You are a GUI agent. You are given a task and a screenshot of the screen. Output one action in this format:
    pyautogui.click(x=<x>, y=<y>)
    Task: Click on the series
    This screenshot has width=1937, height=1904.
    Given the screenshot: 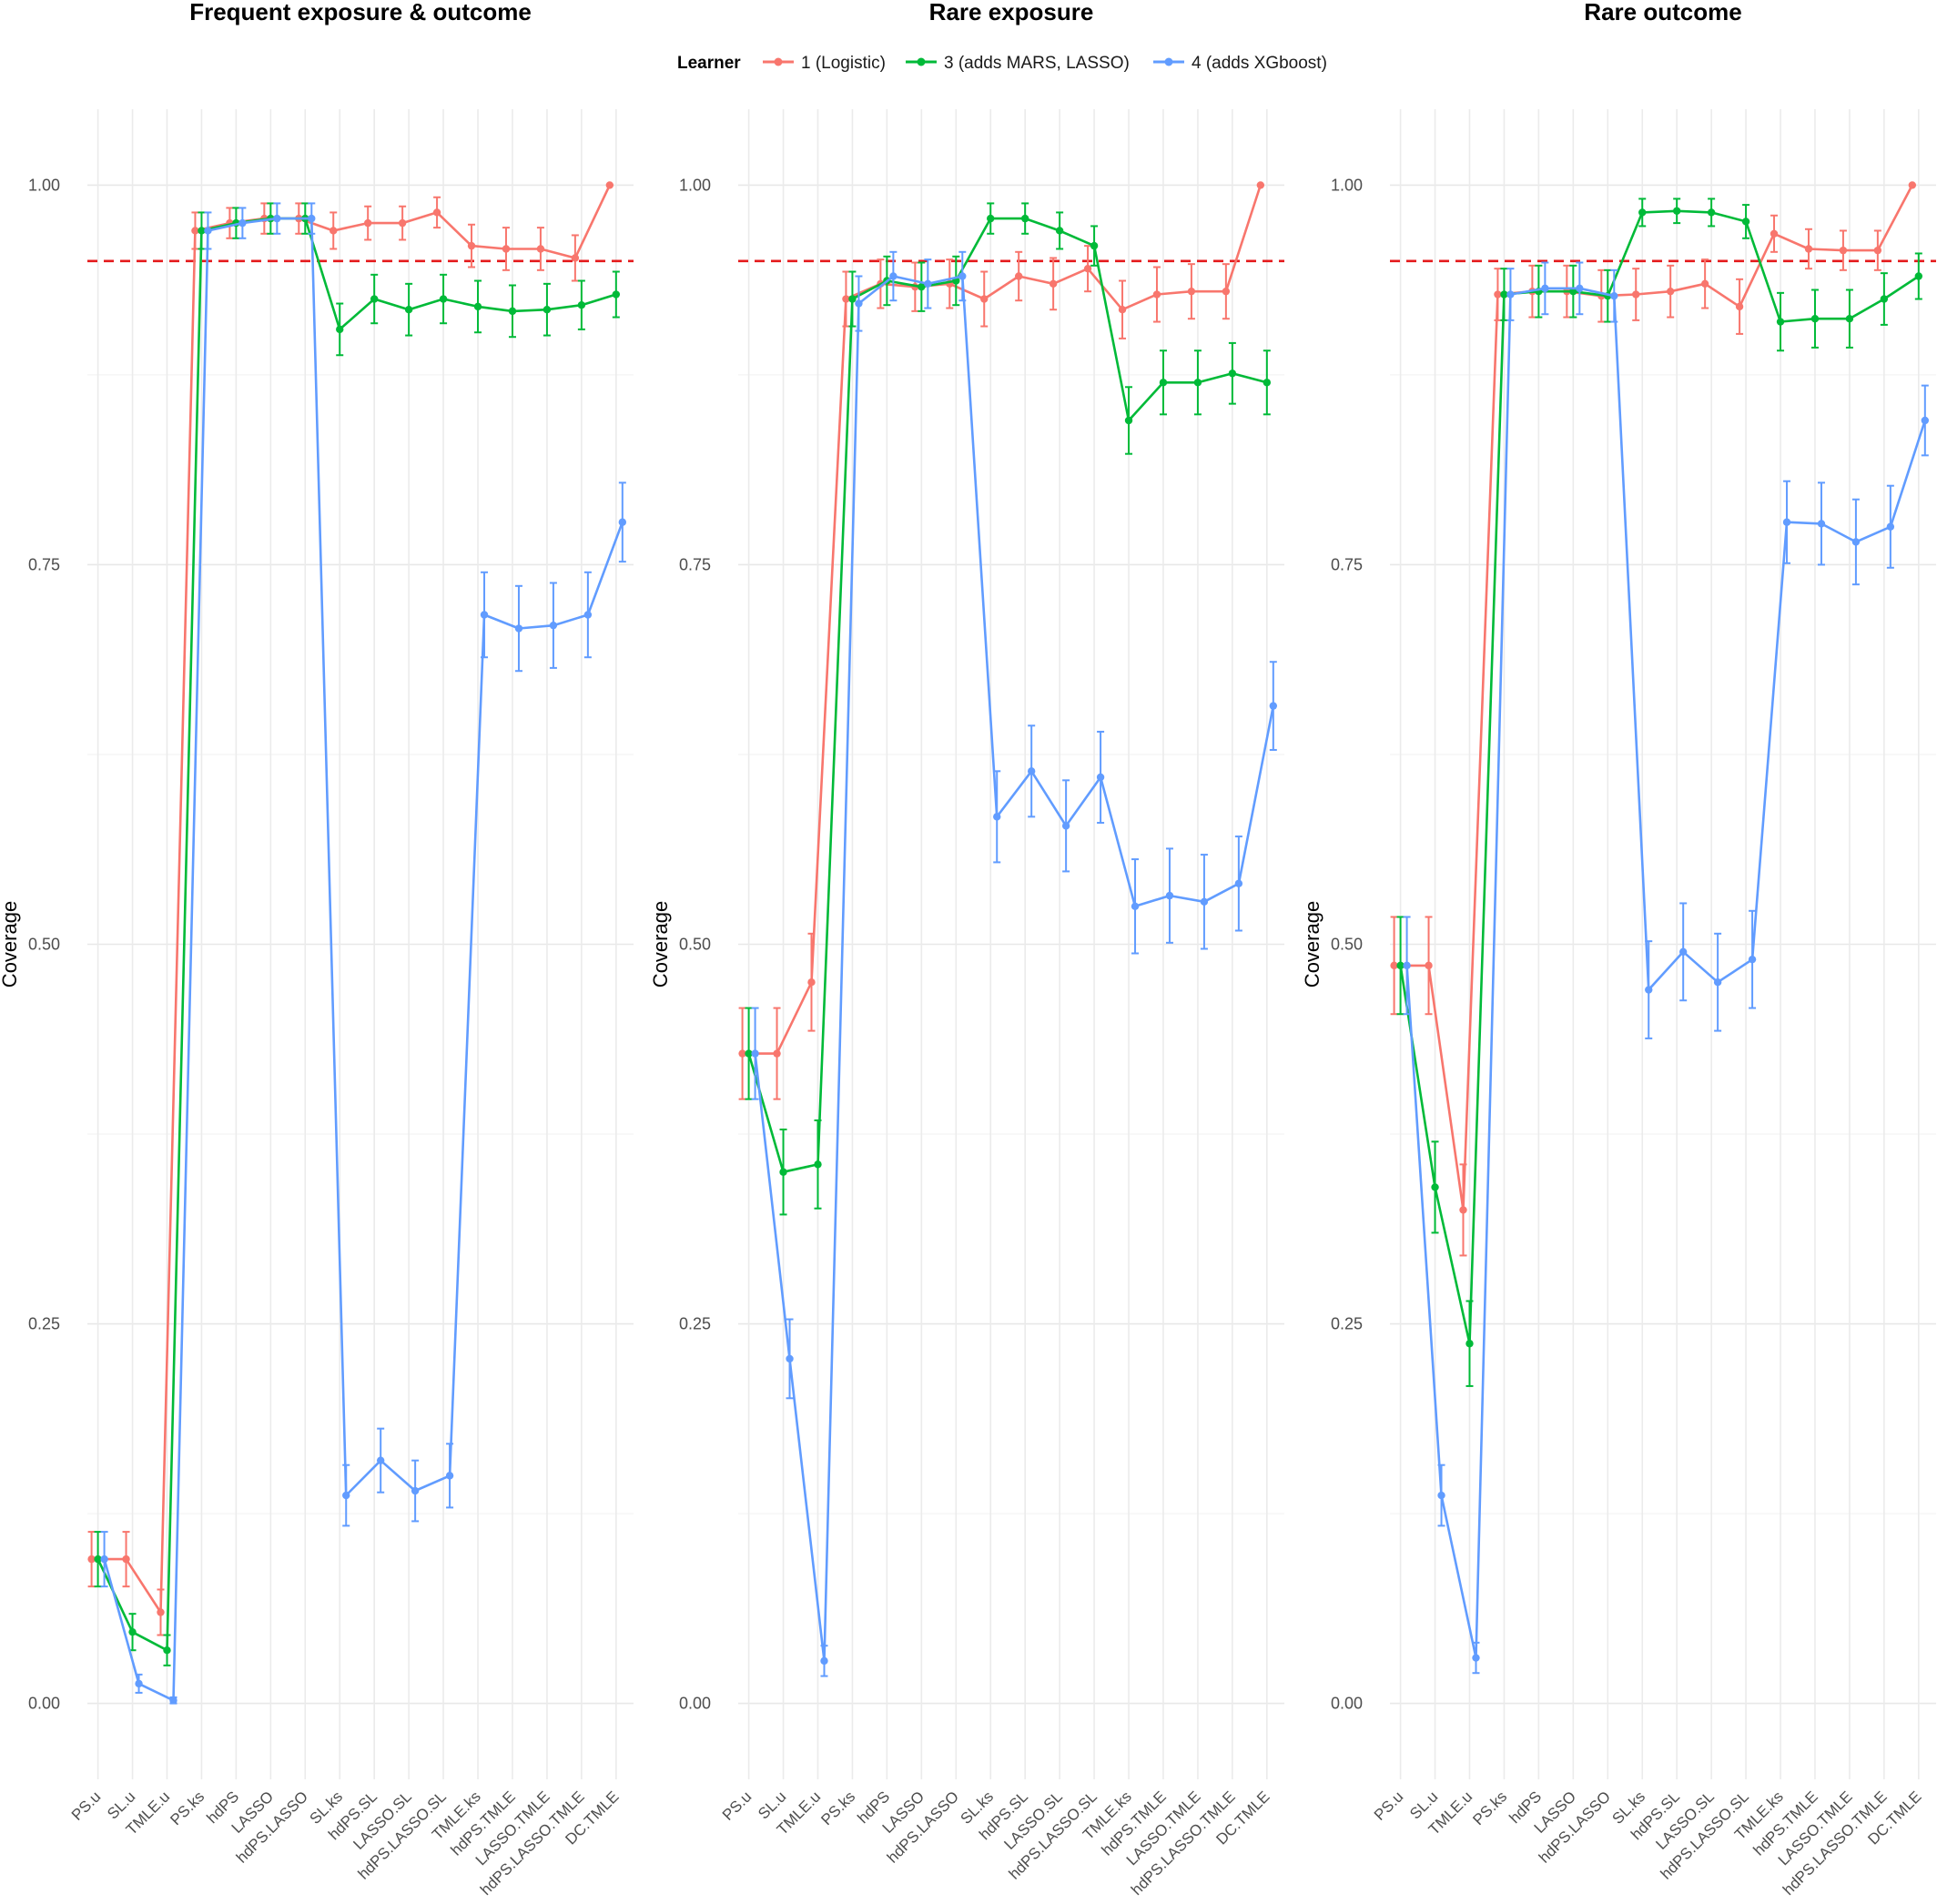 What is the action you would take?
    pyautogui.click(x=1001, y=640)
    